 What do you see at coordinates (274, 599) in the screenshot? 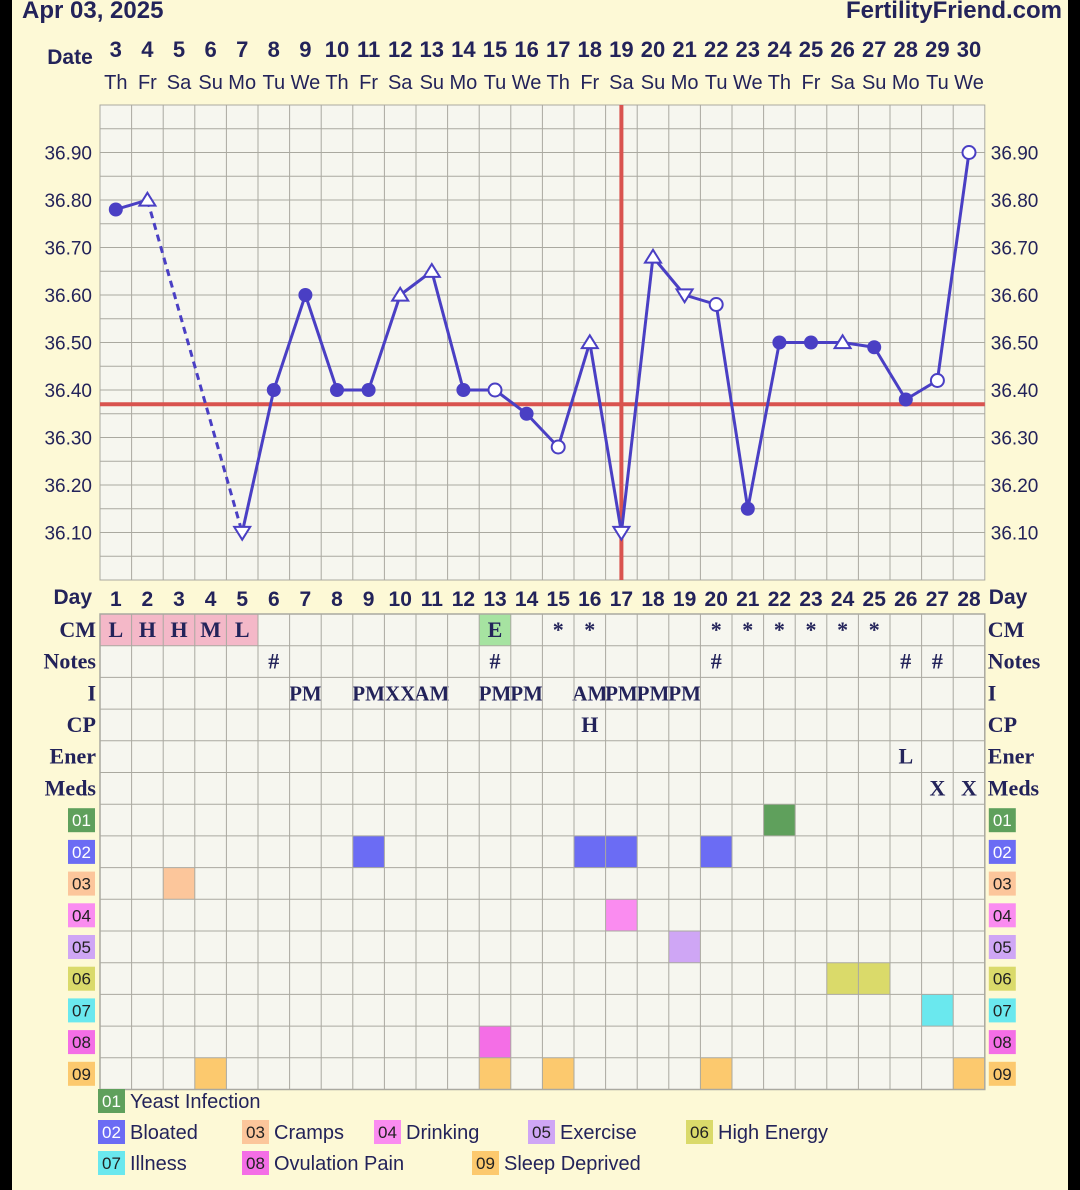
I see `cycle-day-label: 6` at bounding box center [274, 599].